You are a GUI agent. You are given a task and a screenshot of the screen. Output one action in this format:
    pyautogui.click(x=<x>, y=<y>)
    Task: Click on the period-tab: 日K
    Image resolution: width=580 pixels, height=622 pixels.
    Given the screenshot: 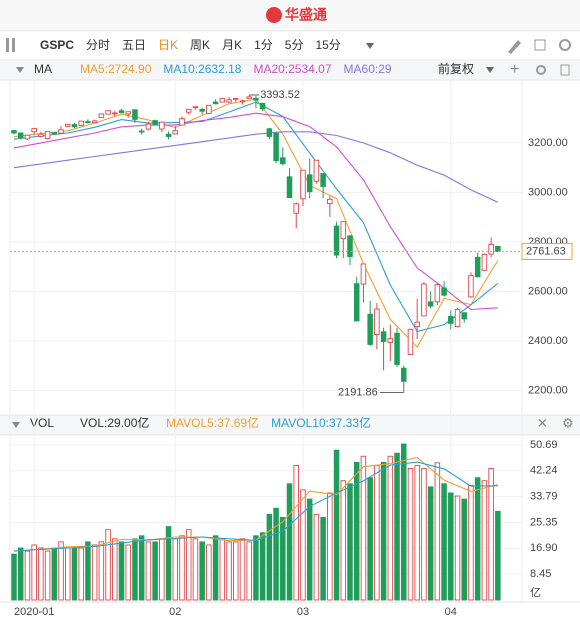 What is the action you would take?
    pyautogui.click(x=168, y=45)
    